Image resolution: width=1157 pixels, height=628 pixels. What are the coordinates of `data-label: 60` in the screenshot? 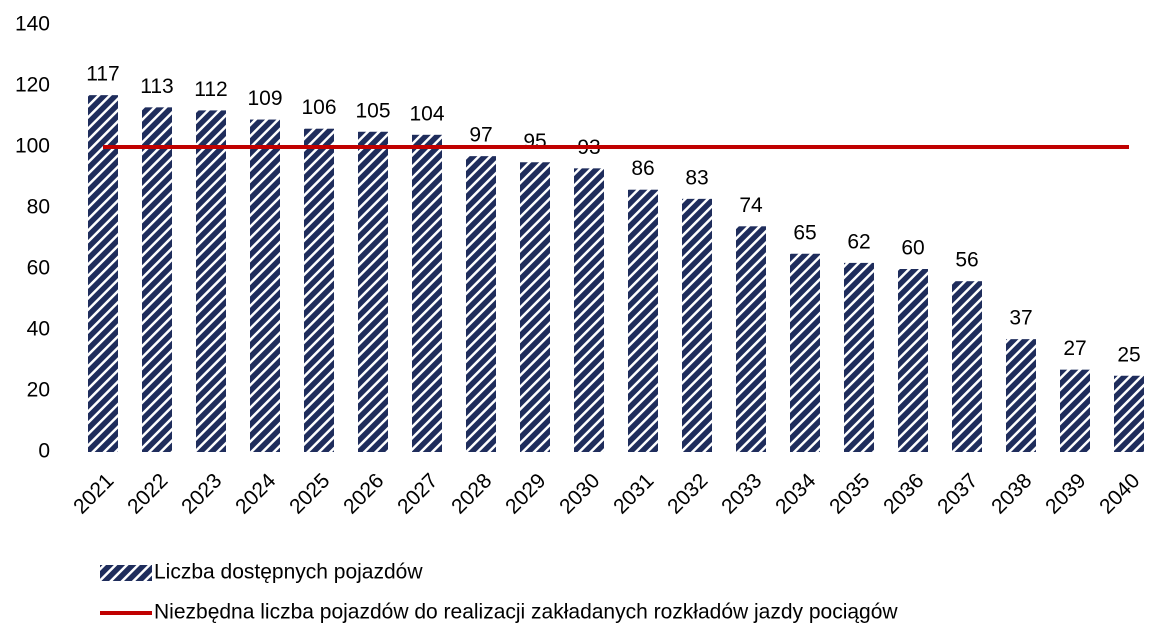 It's located at (912, 248).